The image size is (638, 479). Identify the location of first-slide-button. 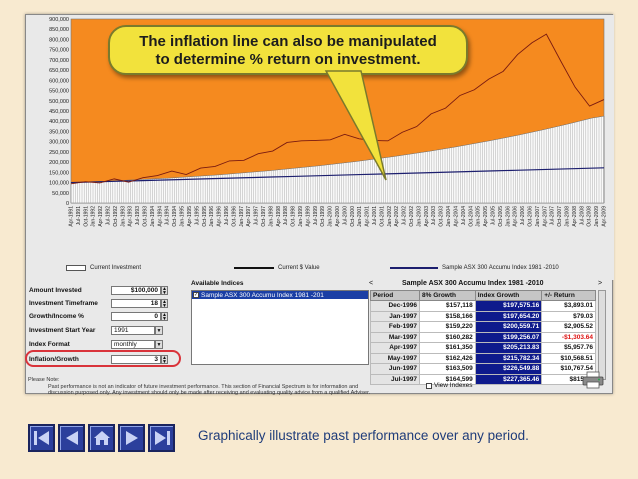
(41, 438).